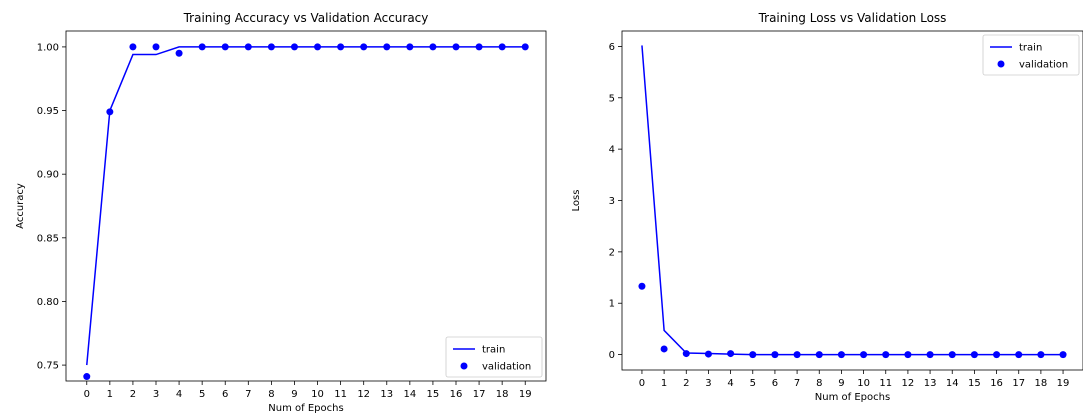  What do you see at coordinates (1043, 65) in the screenshot?
I see `legend-label: validation` at bounding box center [1043, 65].